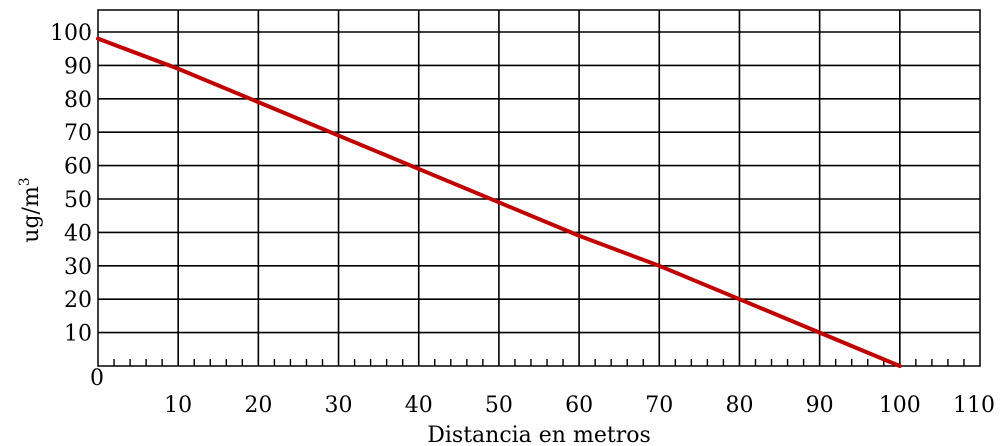 This screenshot has height=446, width=1000. What do you see at coordinates (78, 66) in the screenshot?
I see `y-tick-label-90: 90` at bounding box center [78, 66].